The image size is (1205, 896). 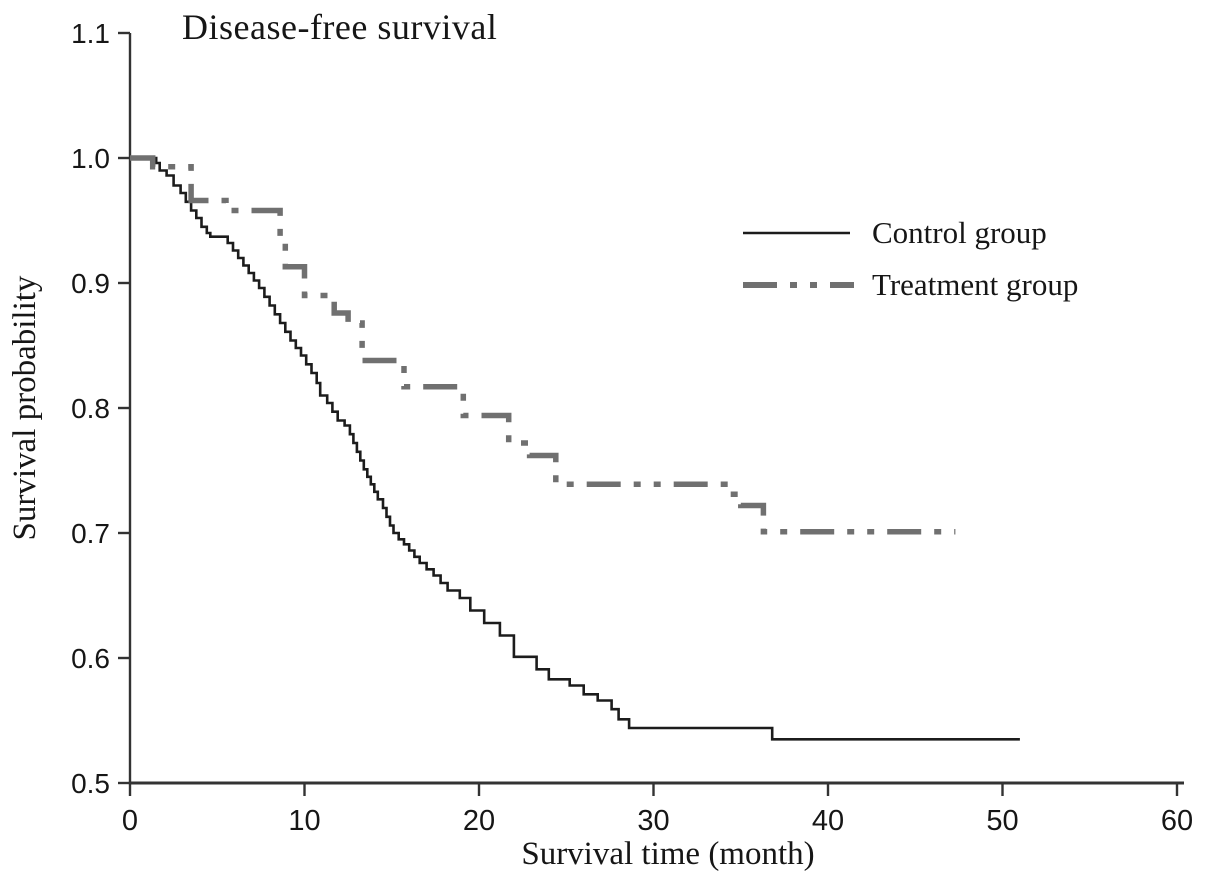 What do you see at coordinates (304, 821) in the screenshot?
I see `x-tick-label: 10` at bounding box center [304, 821].